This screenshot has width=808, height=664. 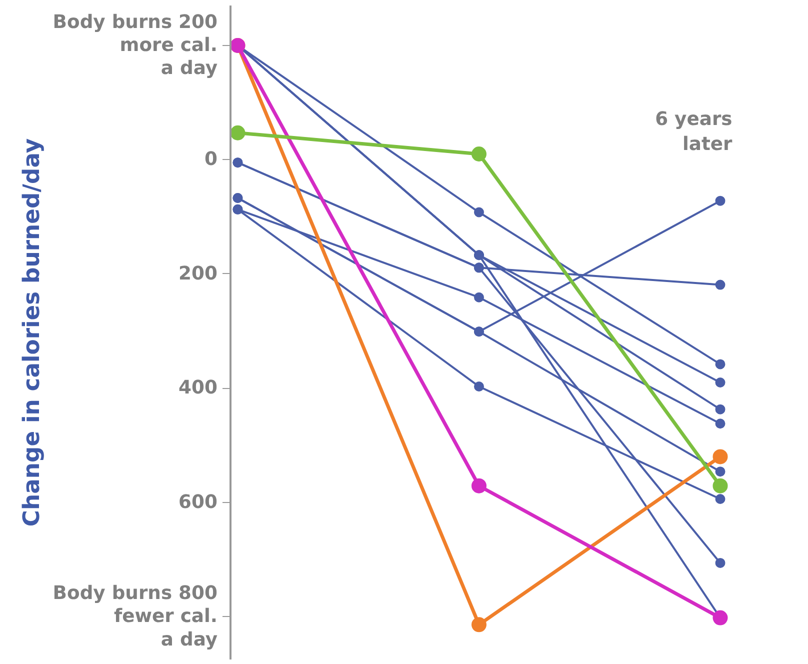 What do you see at coordinates (198, 273) in the screenshot?
I see `y-tick-label: 200` at bounding box center [198, 273].